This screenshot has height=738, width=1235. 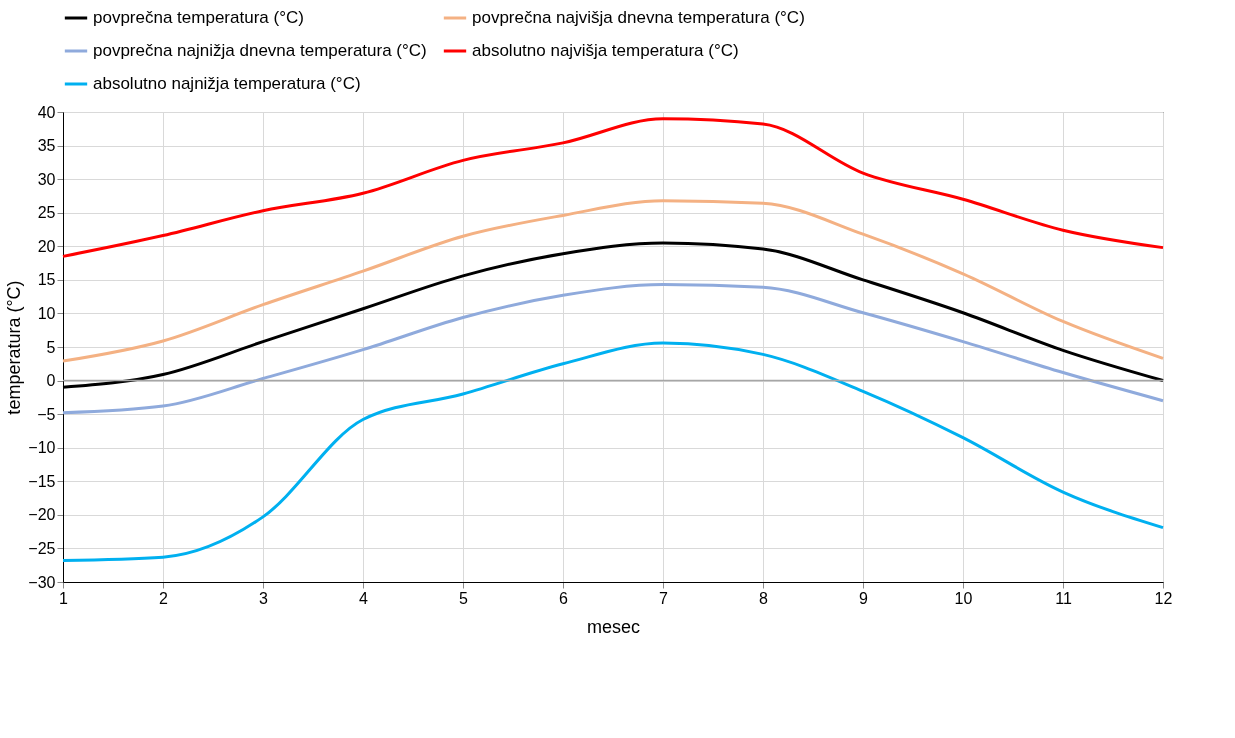 What do you see at coordinates (164, 598) in the screenshot?
I see `x-tick-label: 2` at bounding box center [164, 598].